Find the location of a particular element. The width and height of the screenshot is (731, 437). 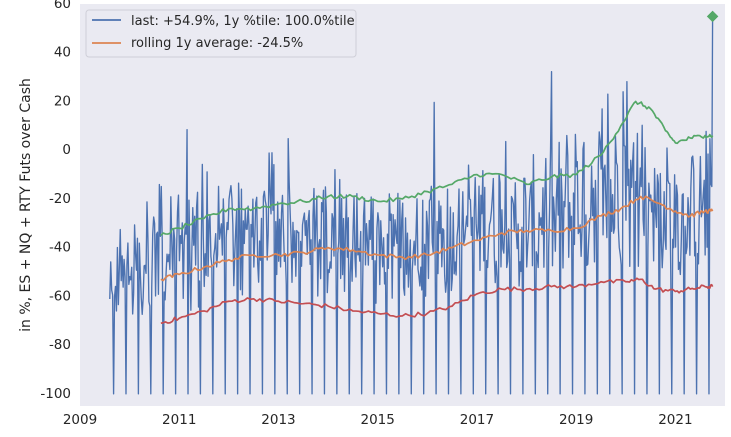

y-tick-label: -100 is located at coordinates (55, 394).